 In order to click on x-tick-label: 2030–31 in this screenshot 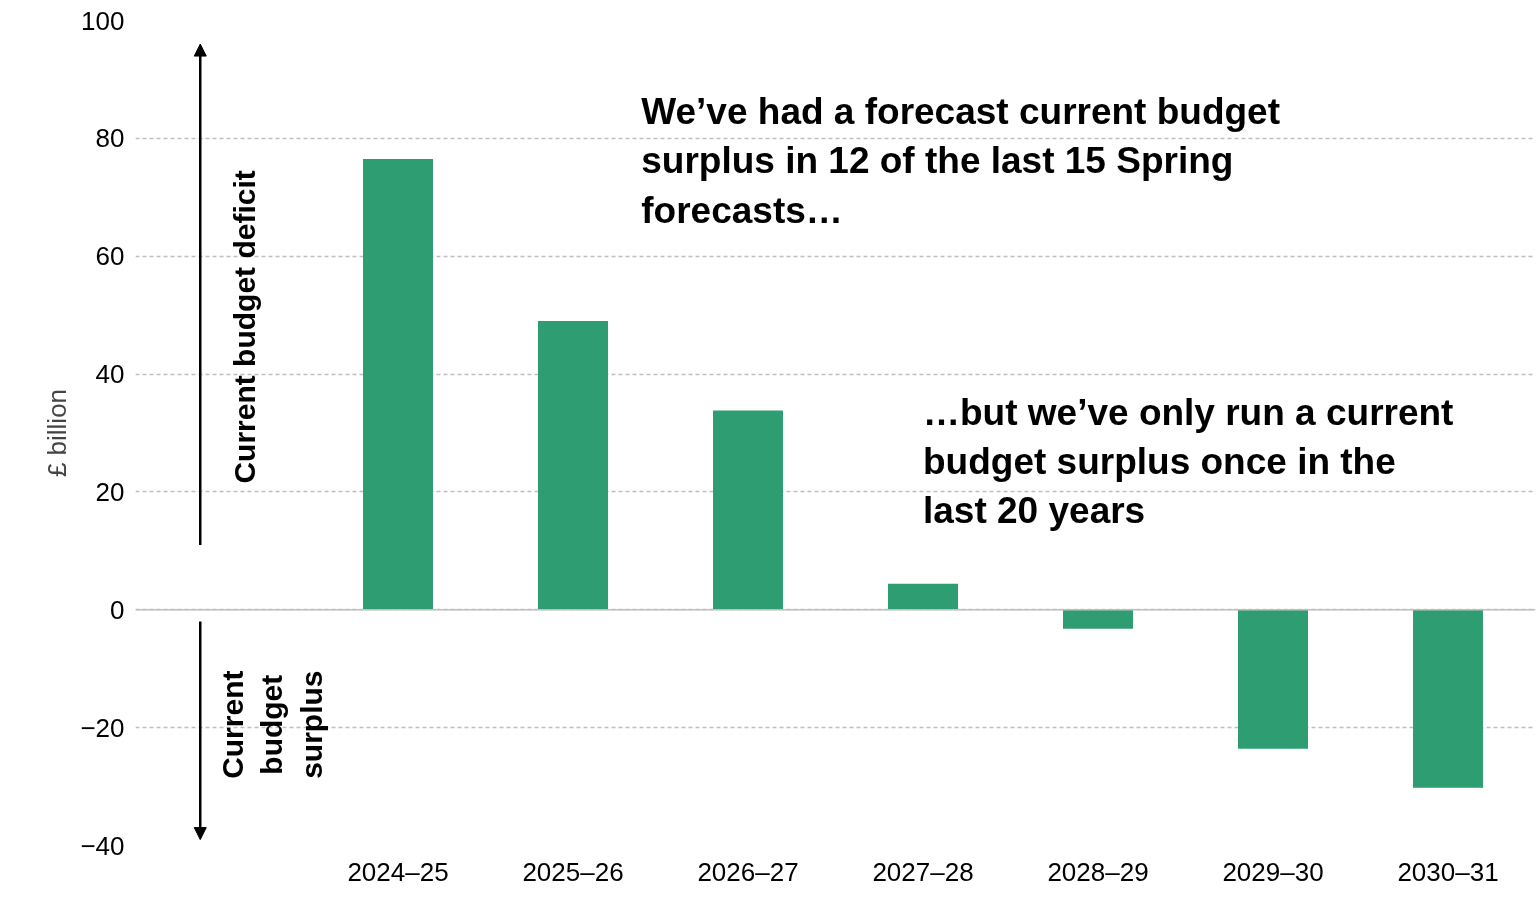, I will do `click(1448, 871)`.